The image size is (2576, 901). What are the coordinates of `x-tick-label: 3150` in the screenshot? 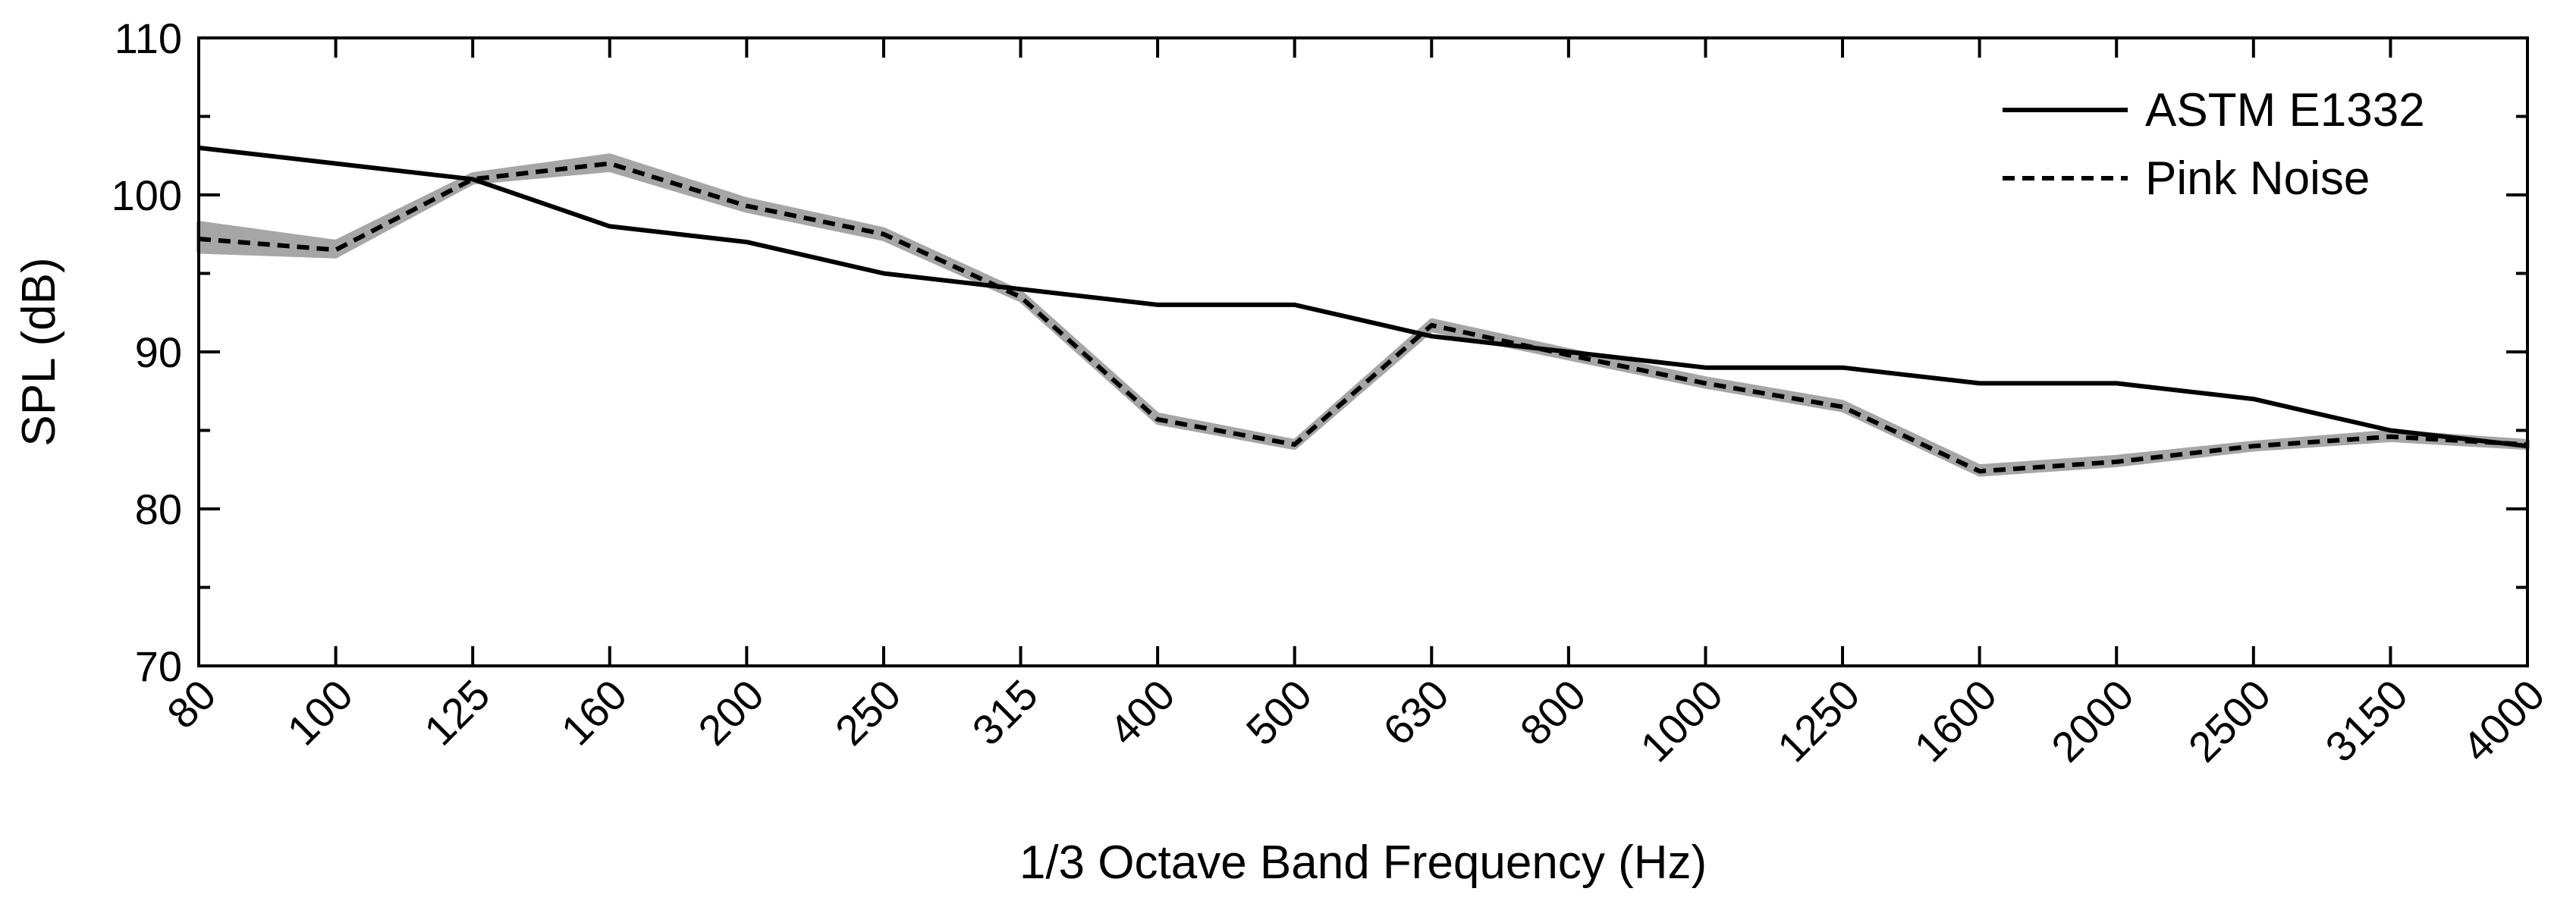 It's located at (2366, 720).